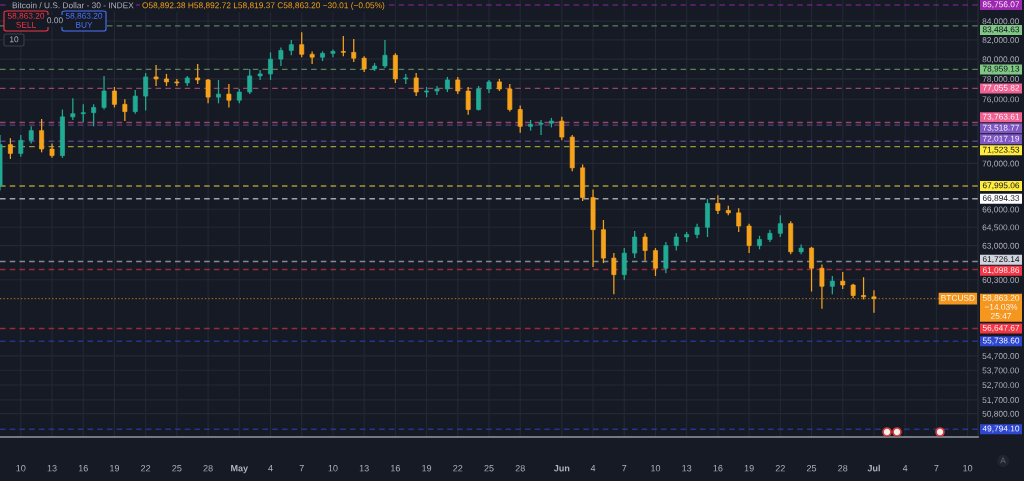 The width and height of the screenshot is (1024, 481). What do you see at coordinates (1001, 199) in the screenshot?
I see `ref-line-label: 66,894.33` at bounding box center [1001, 199].